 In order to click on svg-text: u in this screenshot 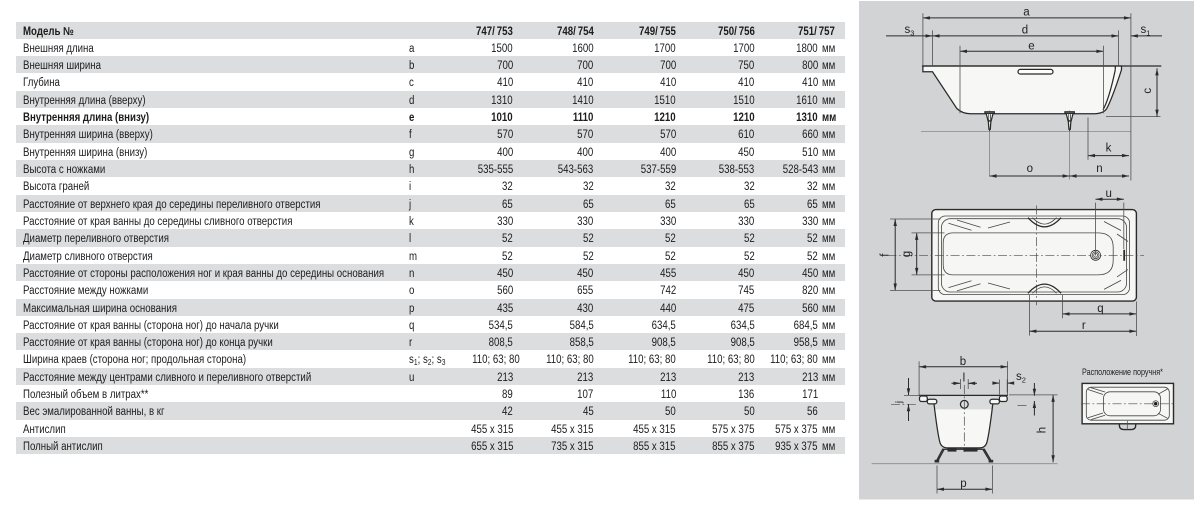, I will do `click(1108, 194)`.